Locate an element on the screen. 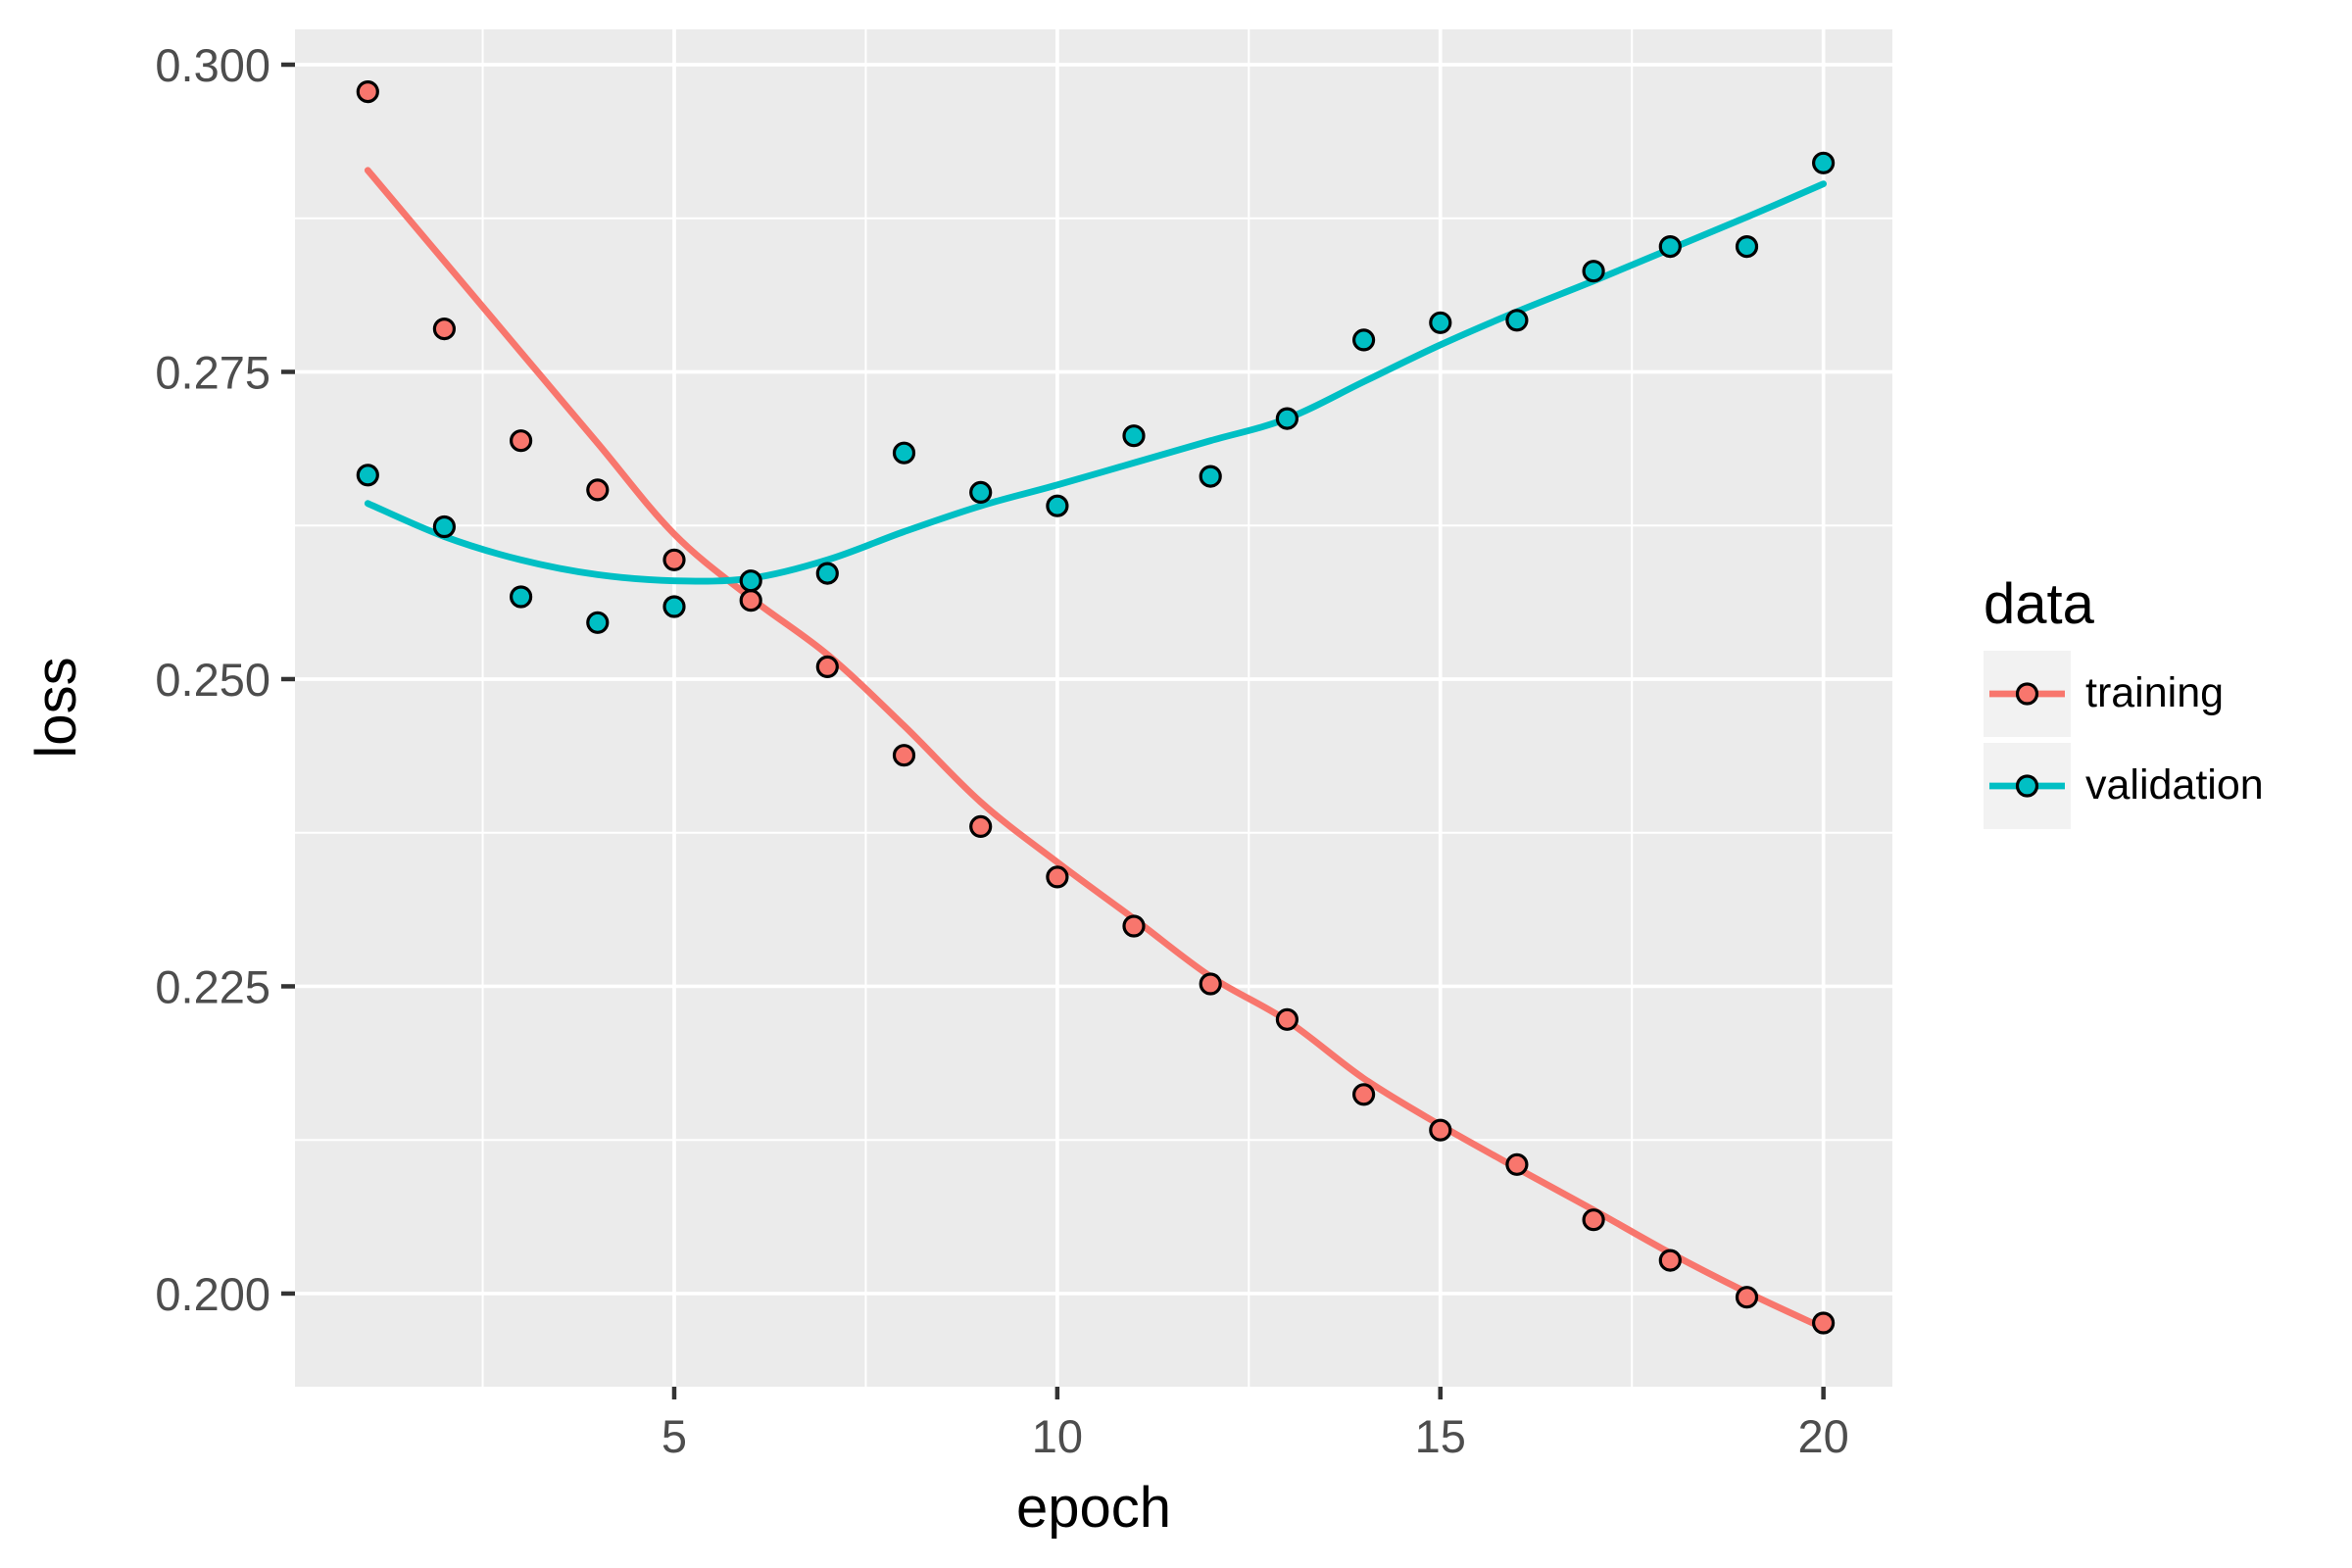 Image resolution: width=2352 pixels, height=1568 pixels. y-axis-title: loss is located at coordinates (56, 708).